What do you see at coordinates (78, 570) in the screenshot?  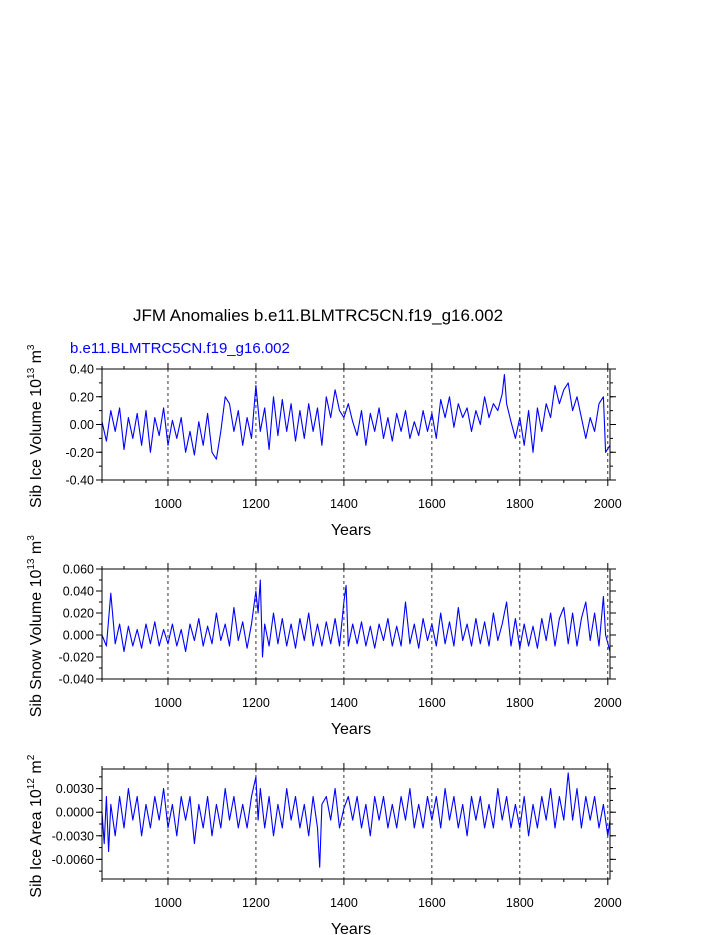 I see `y-tick-label: 0.060` at bounding box center [78, 570].